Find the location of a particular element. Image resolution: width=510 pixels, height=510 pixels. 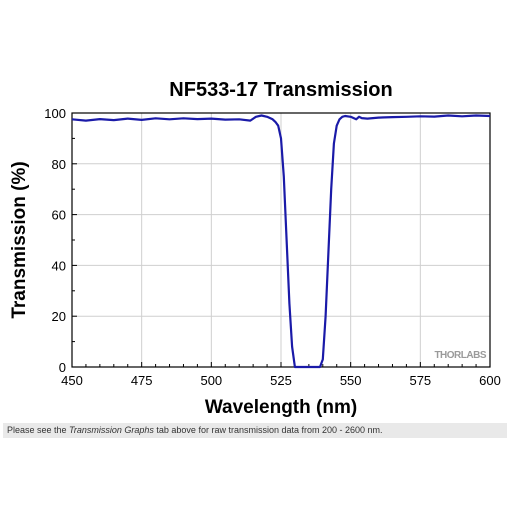

x-tick-label: 550 is located at coordinates (351, 380).